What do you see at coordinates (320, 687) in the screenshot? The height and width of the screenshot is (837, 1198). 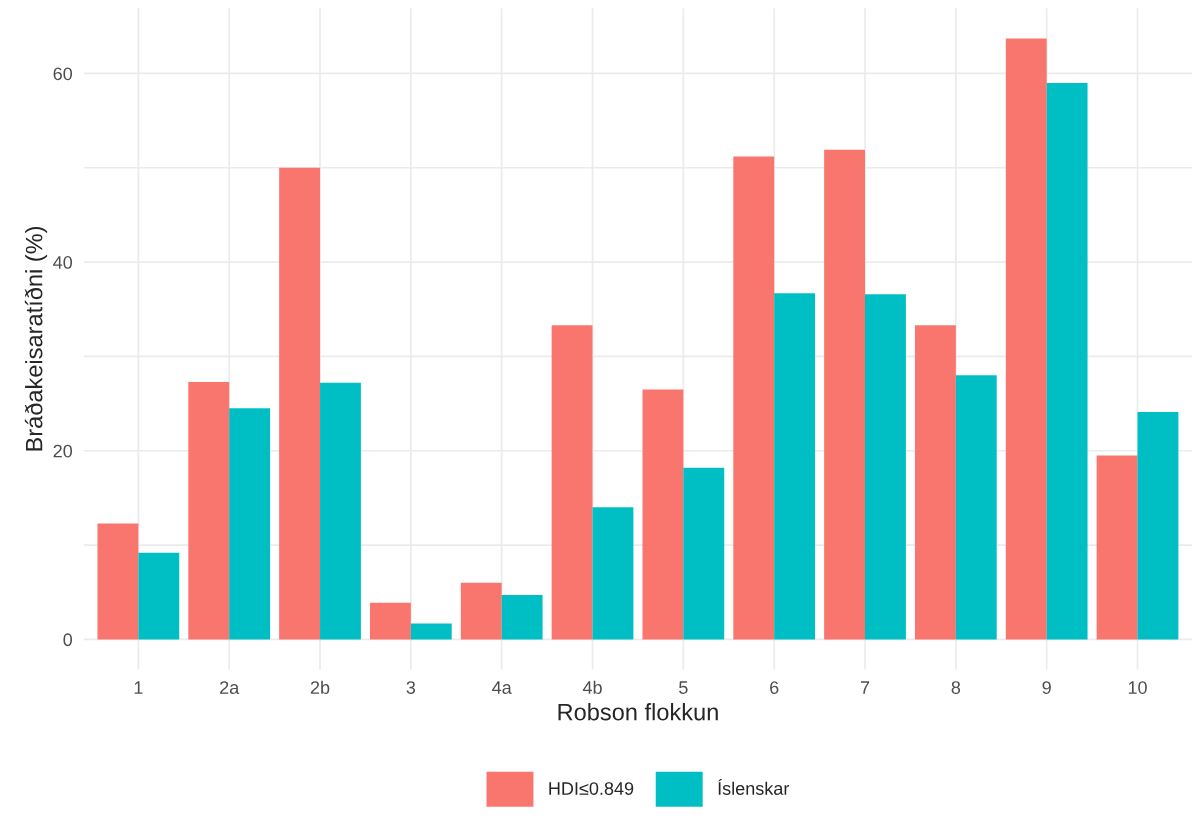 I see `x-tick-label: 2b` at bounding box center [320, 687].